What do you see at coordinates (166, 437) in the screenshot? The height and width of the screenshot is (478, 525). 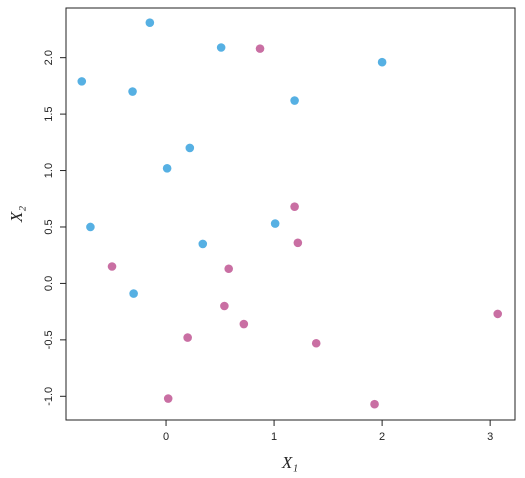 I see `x-tick-label: 0` at bounding box center [166, 437].